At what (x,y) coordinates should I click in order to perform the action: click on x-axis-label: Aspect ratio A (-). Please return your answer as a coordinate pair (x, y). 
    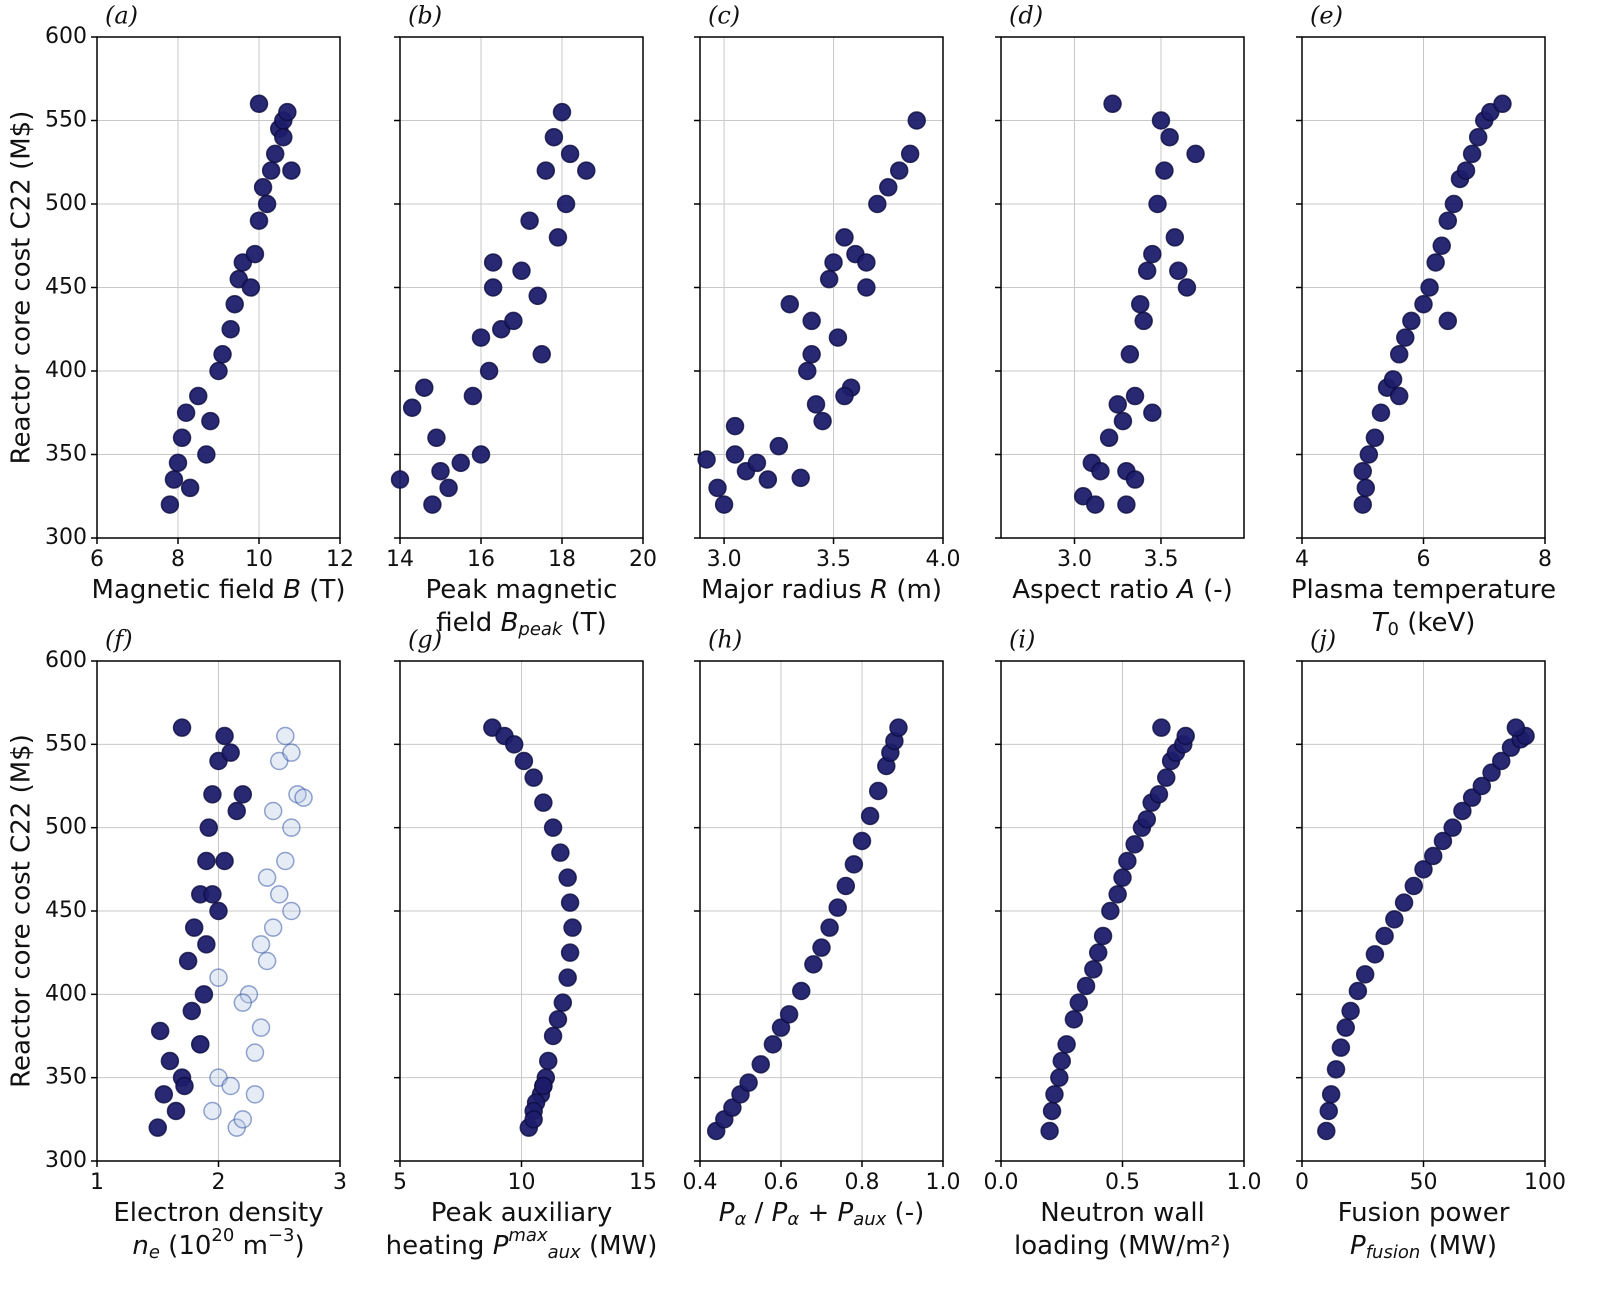
    Looking at the image, I should click on (1122, 590).